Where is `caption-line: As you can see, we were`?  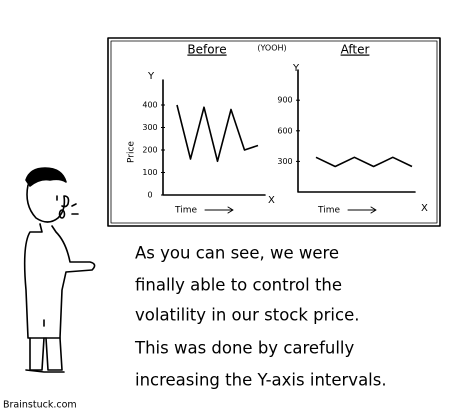
caption-line: As you can see, we were is located at coordinates (237, 253).